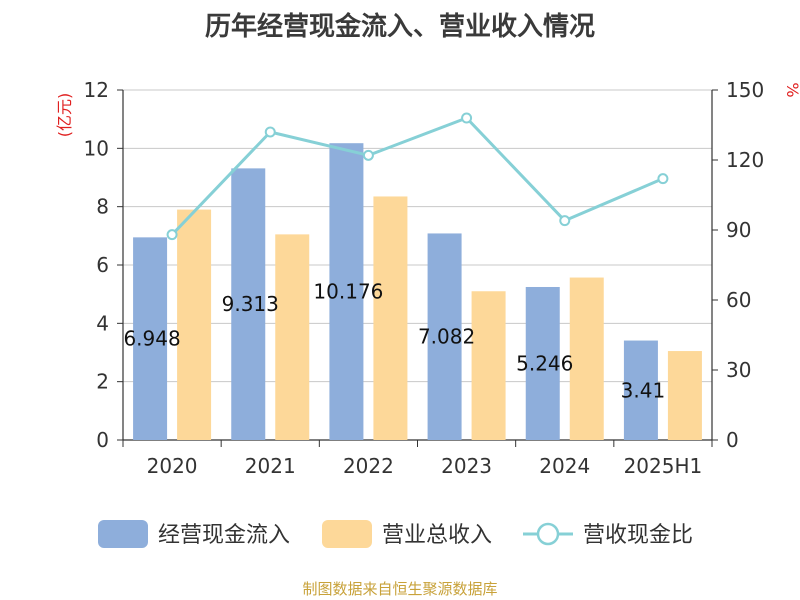  Describe the element at coordinates (745, 90) in the screenshot. I see `right-axis-tick-label: 150` at that location.